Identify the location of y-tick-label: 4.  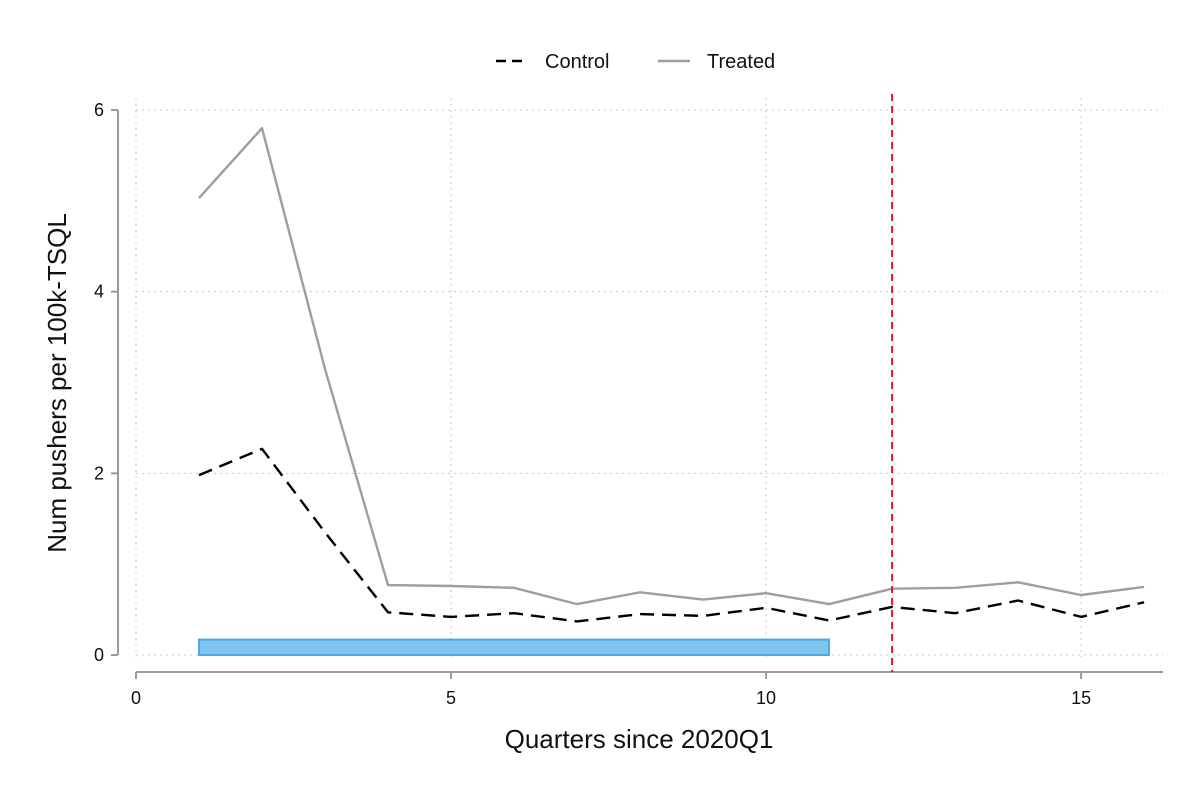
(99, 292).